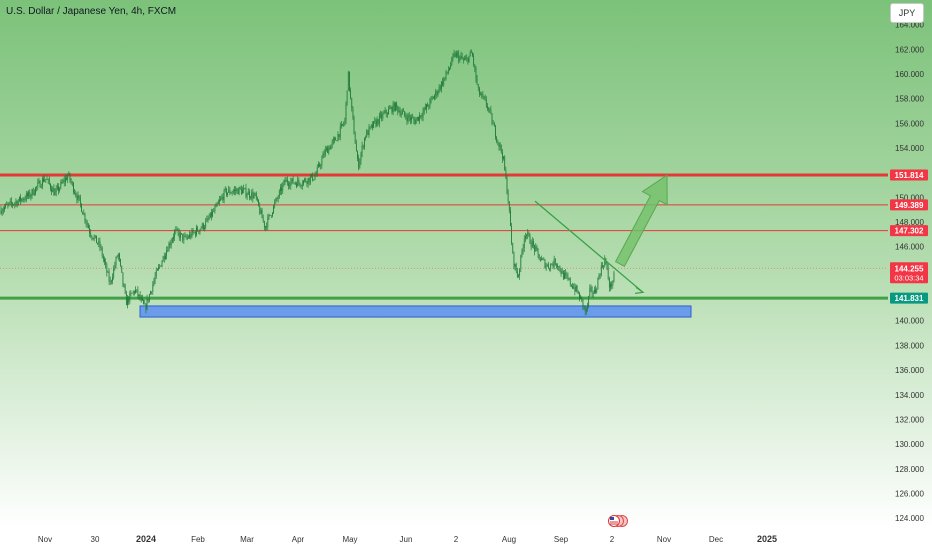 The image size is (932, 555). What do you see at coordinates (909, 74) in the screenshot?
I see `y-tick-label: 160.000` at bounding box center [909, 74].